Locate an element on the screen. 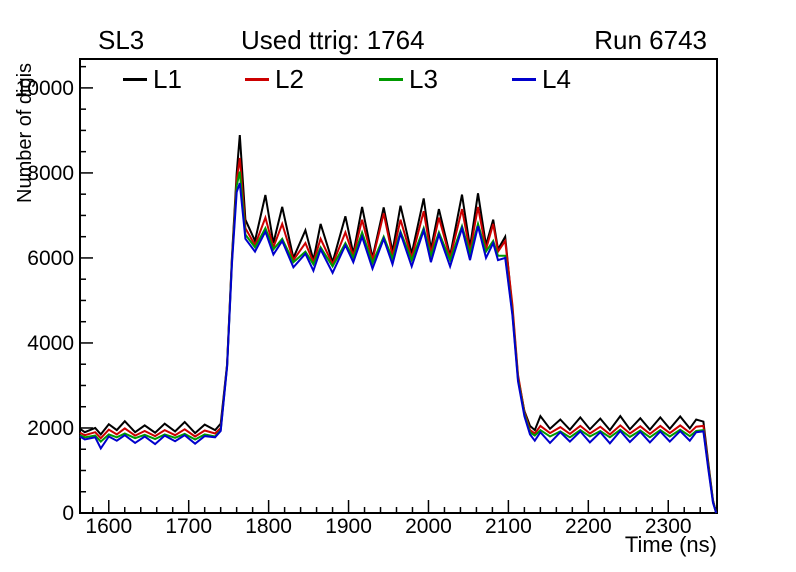 Image resolution: width=796 pixels, height=572 pixels. legend-entry-l3: L3 is located at coordinates (408, 79).